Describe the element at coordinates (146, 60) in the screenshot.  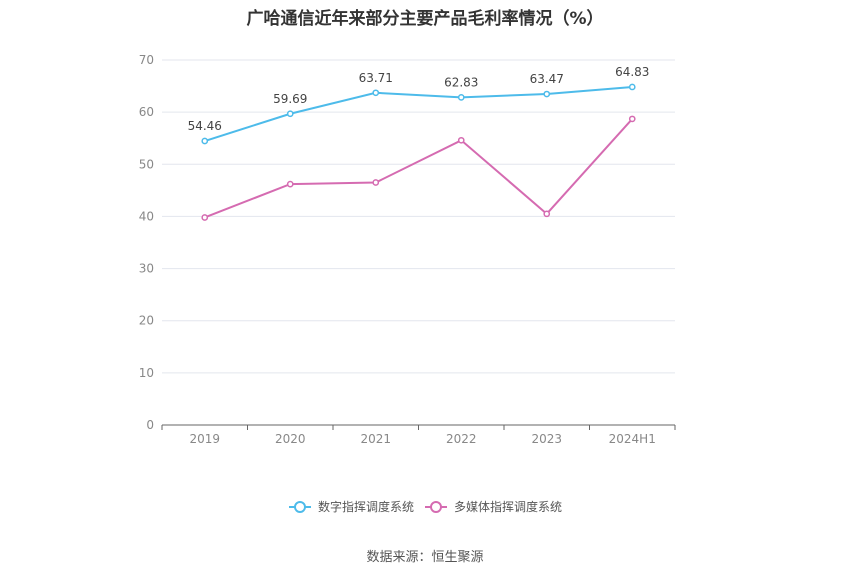
I see `y-tick-label: 70` at that location.